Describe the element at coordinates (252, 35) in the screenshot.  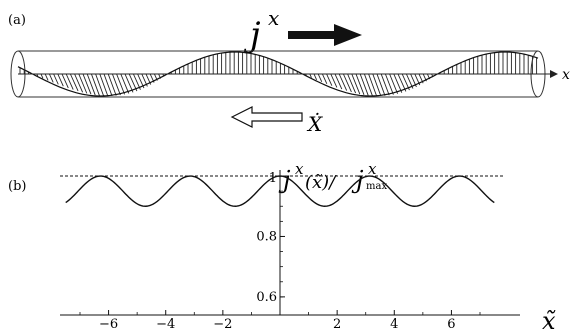
I see `current-symbol: j` at that location.